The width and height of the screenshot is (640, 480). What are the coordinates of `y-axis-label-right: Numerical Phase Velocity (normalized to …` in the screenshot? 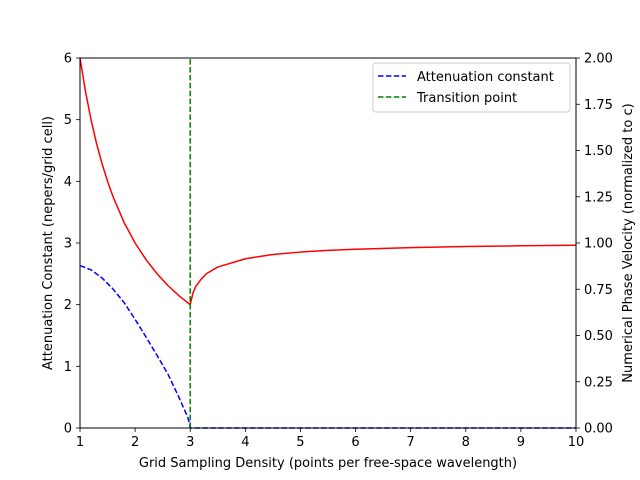 It's located at (628, 242).